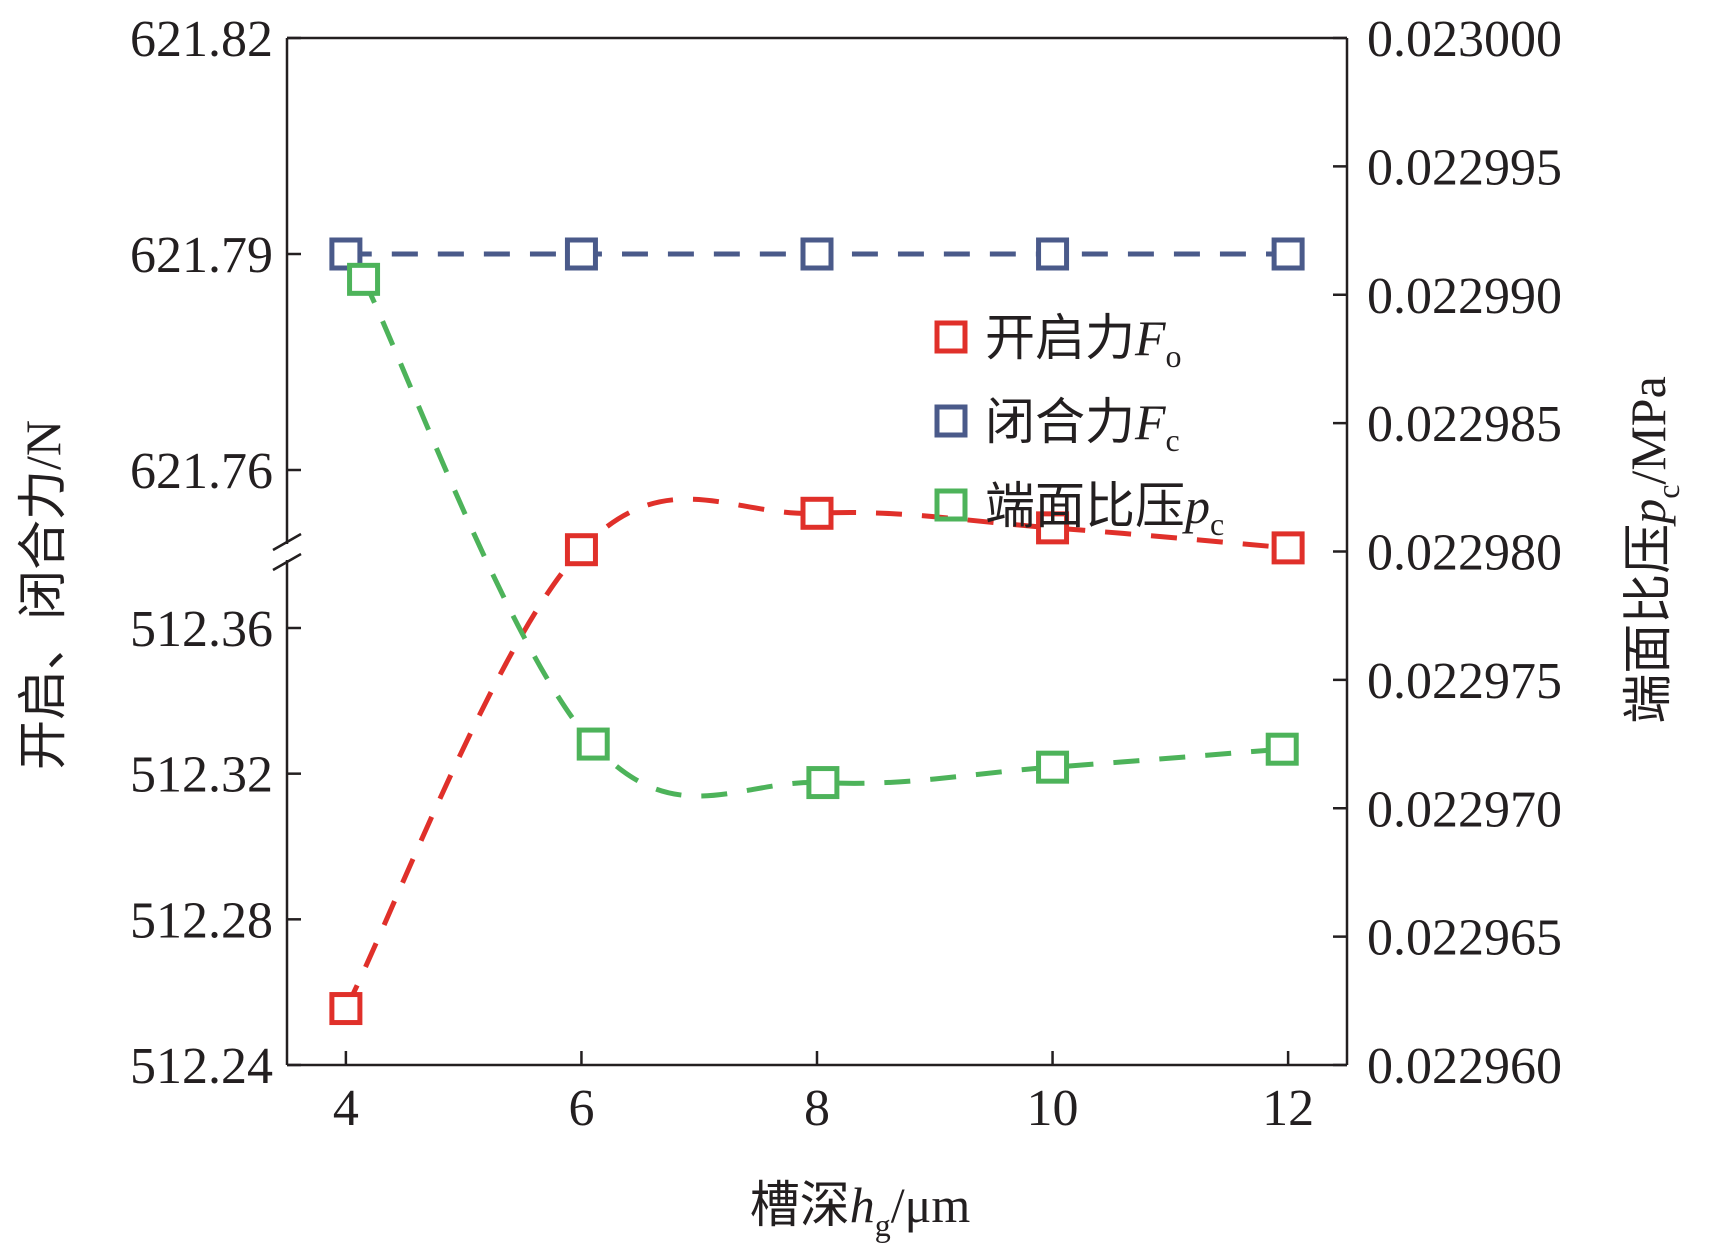 The image size is (1713, 1247). What do you see at coordinates (1464, 39) in the screenshot?
I see `right-tick-label-0.023000: 0.023000` at bounding box center [1464, 39].